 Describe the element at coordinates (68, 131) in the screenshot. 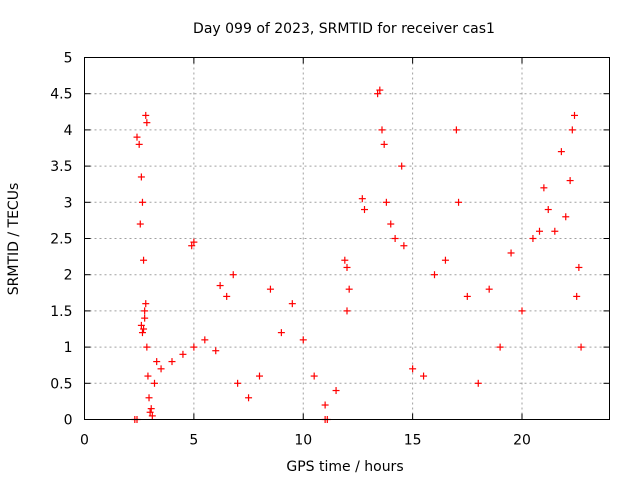

I see `y-tick-label: 4` at that location.